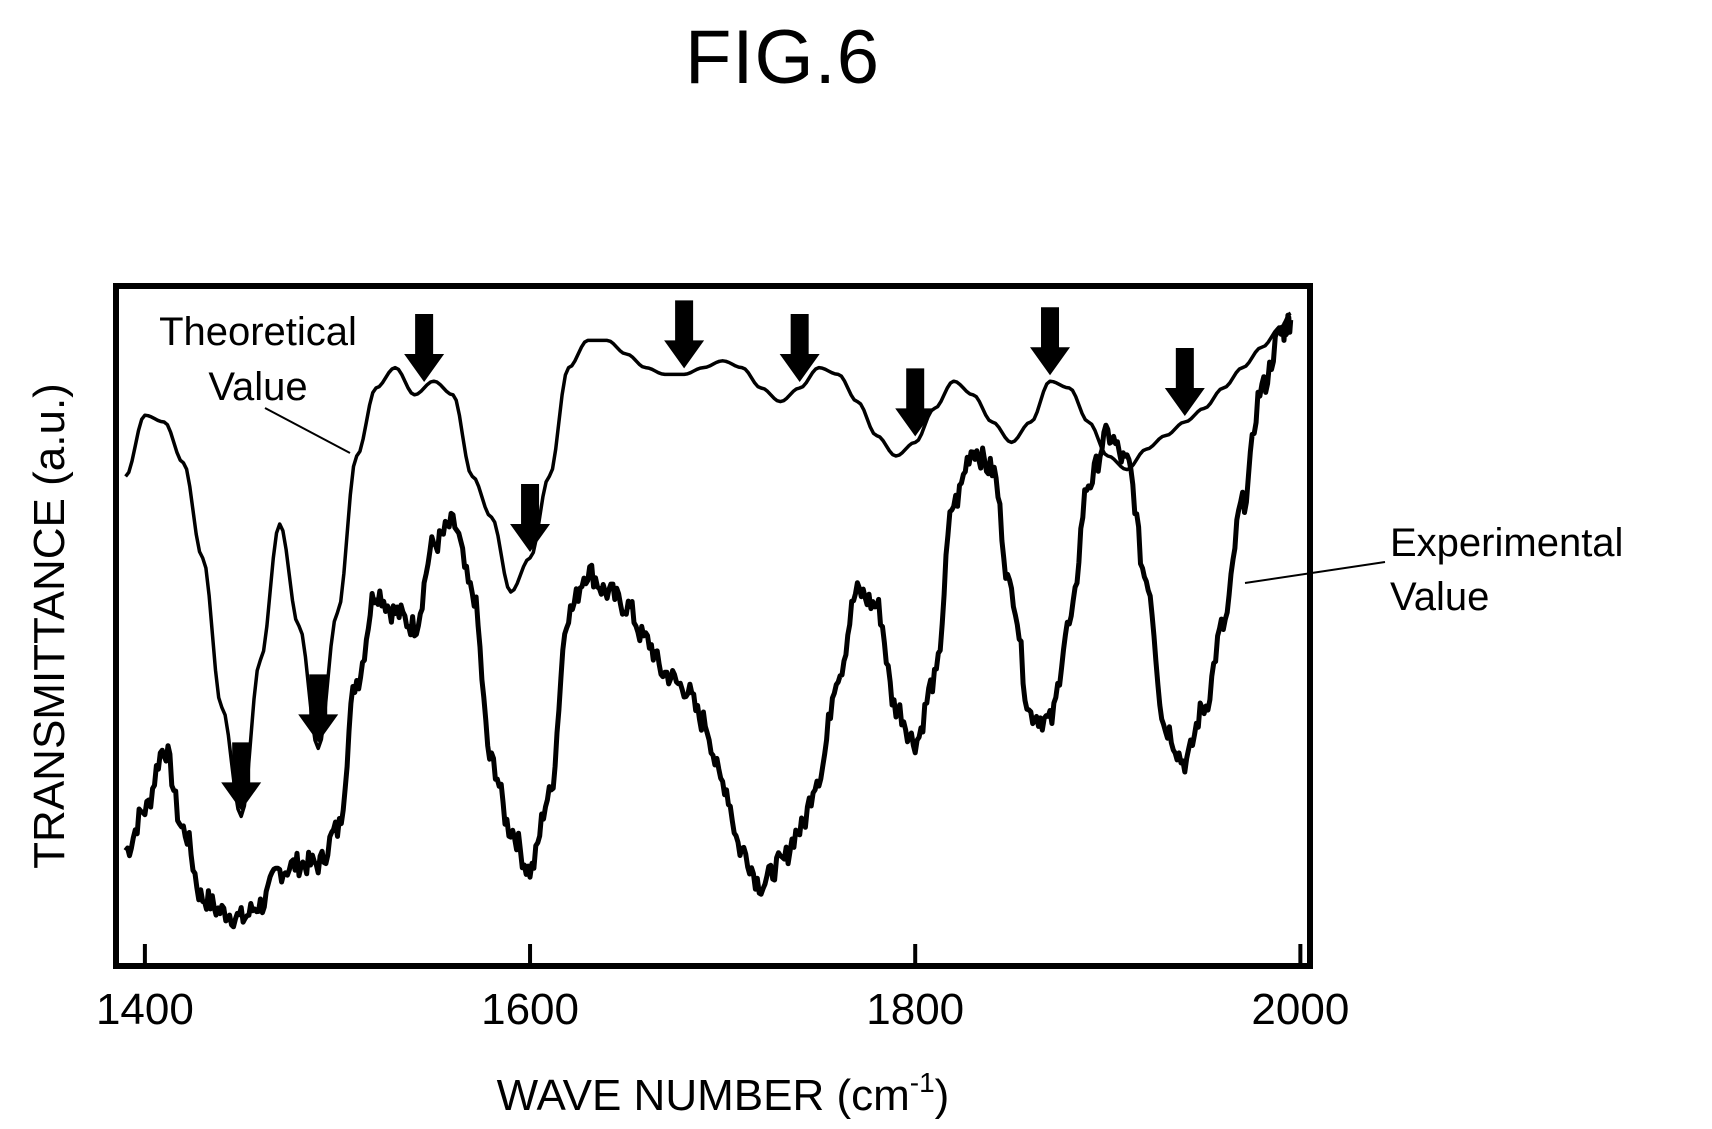  What do you see at coordinates (722, 955) in the screenshot?
I see `x-ticks` at bounding box center [722, 955].